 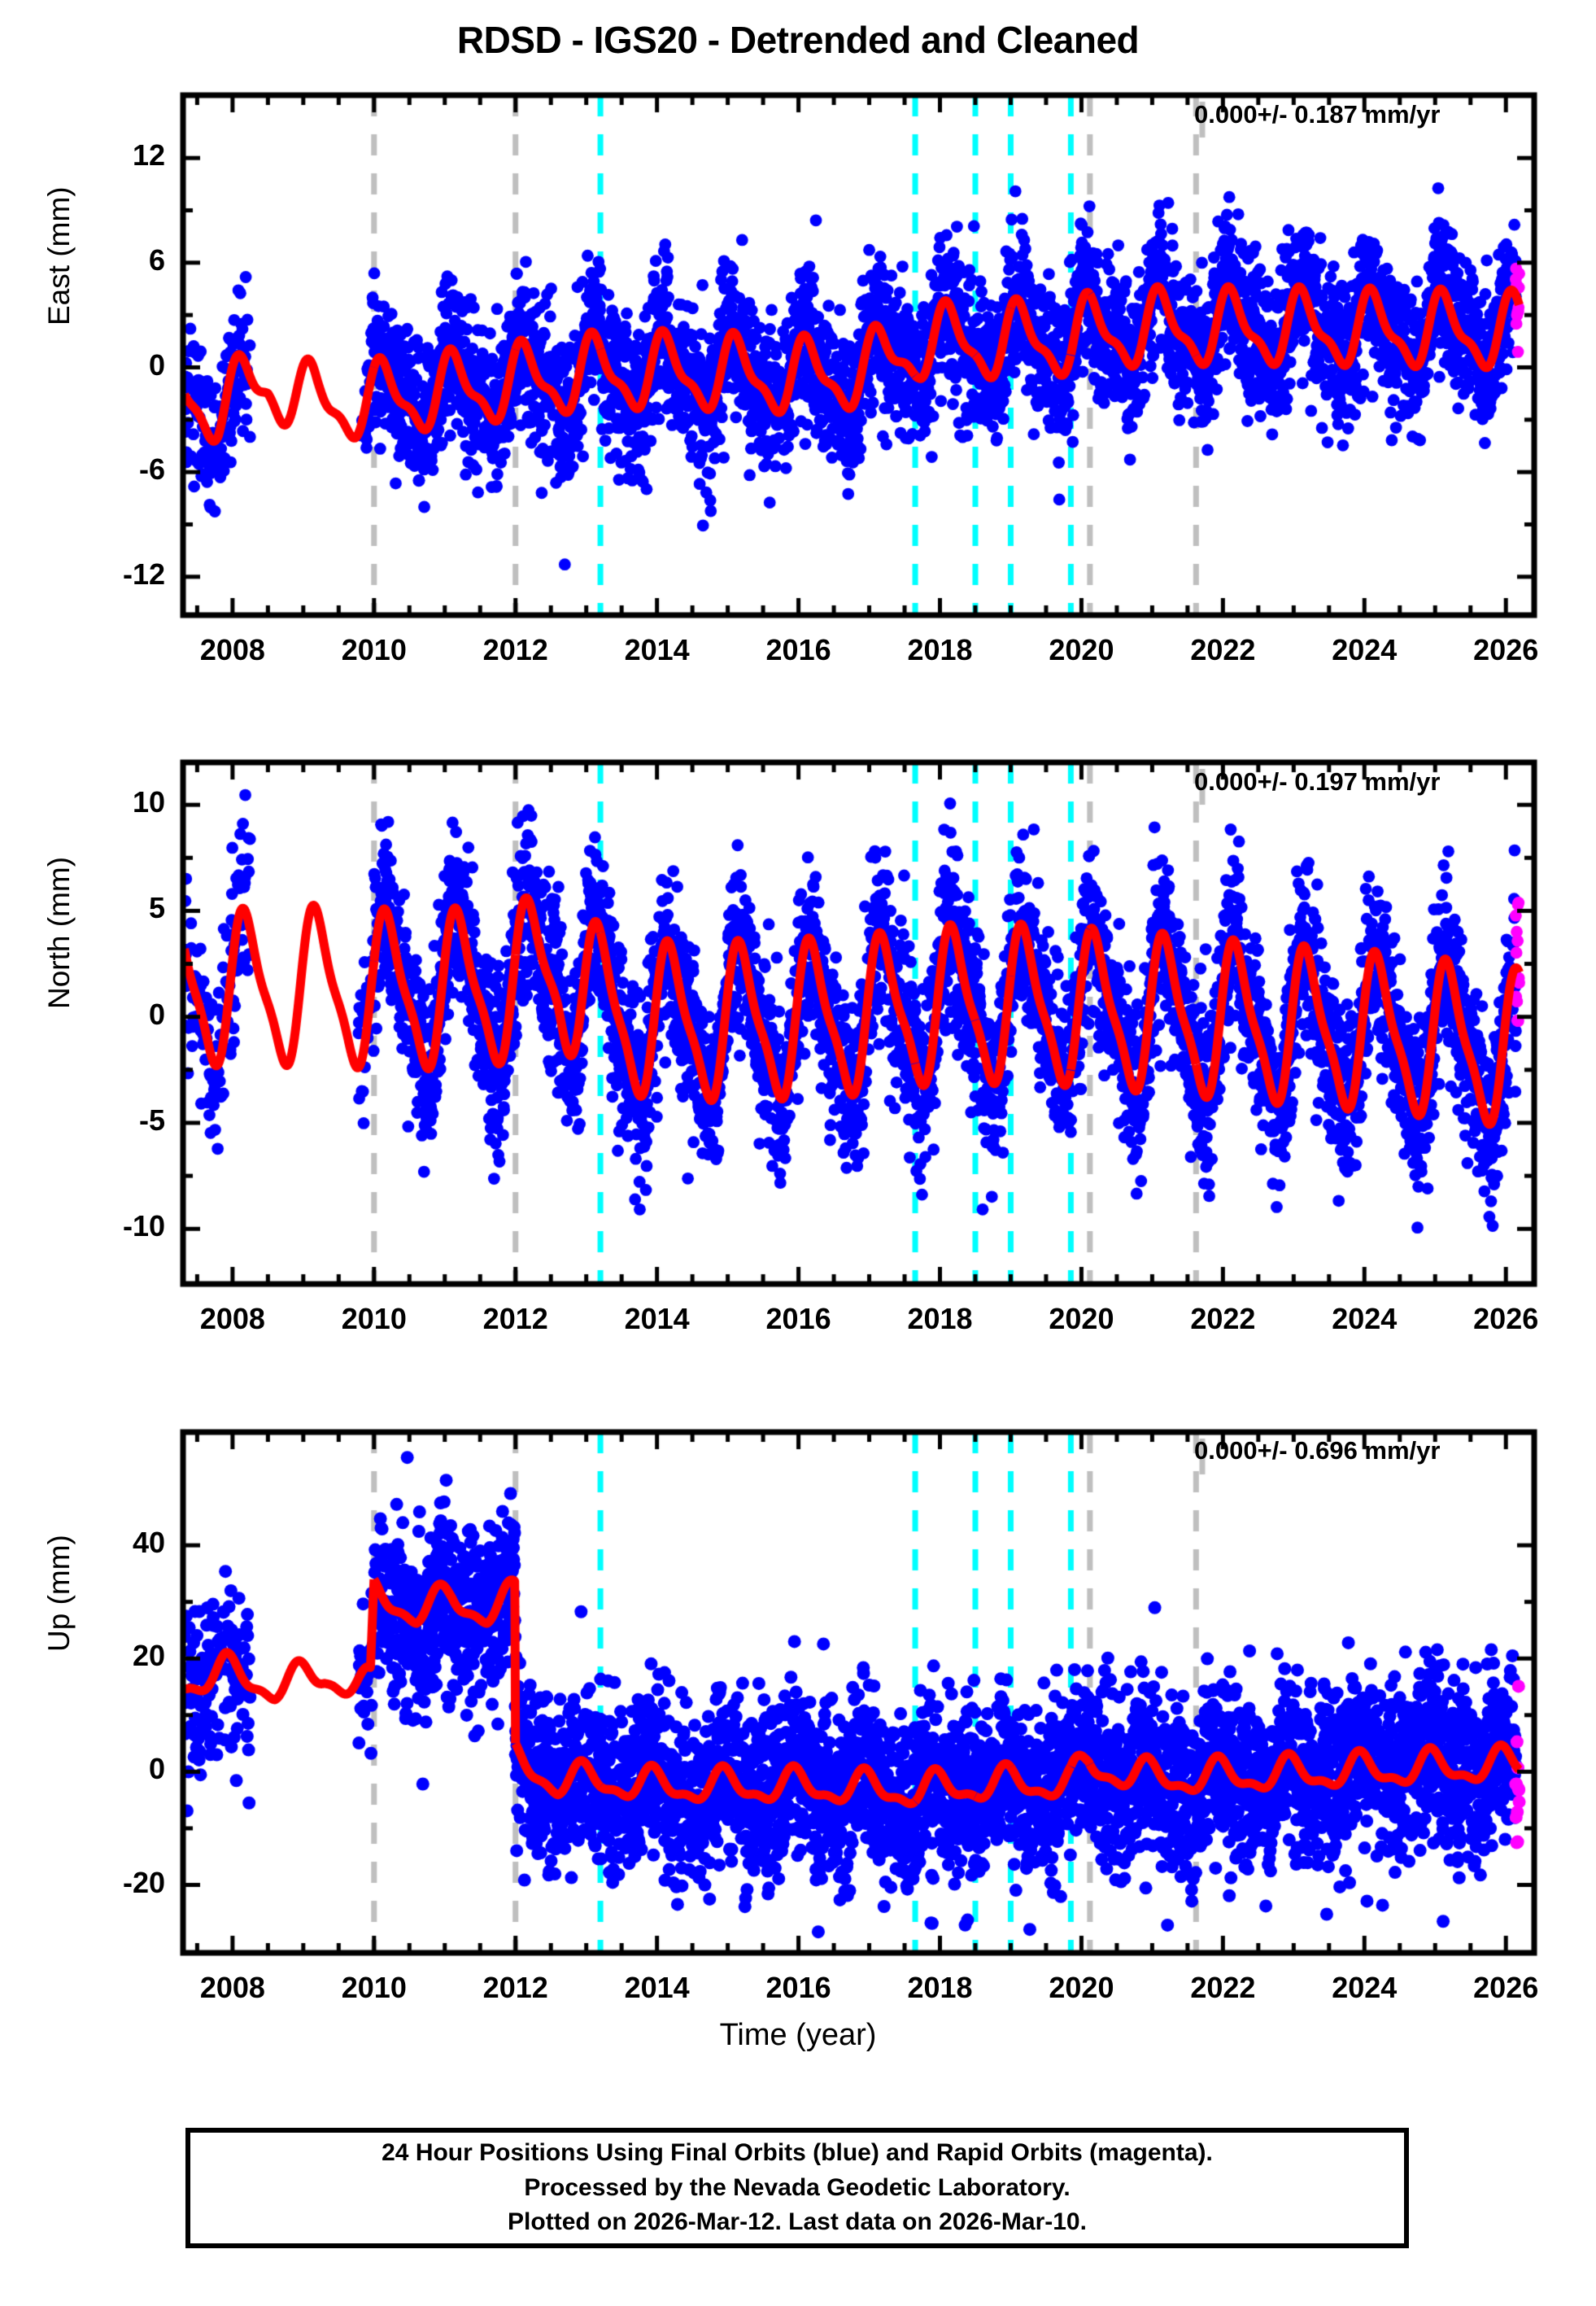 What do you see at coordinates (143, 1882) in the screenshot?
I see `y-tick-label: -20` at bounding box center [143, 1882].